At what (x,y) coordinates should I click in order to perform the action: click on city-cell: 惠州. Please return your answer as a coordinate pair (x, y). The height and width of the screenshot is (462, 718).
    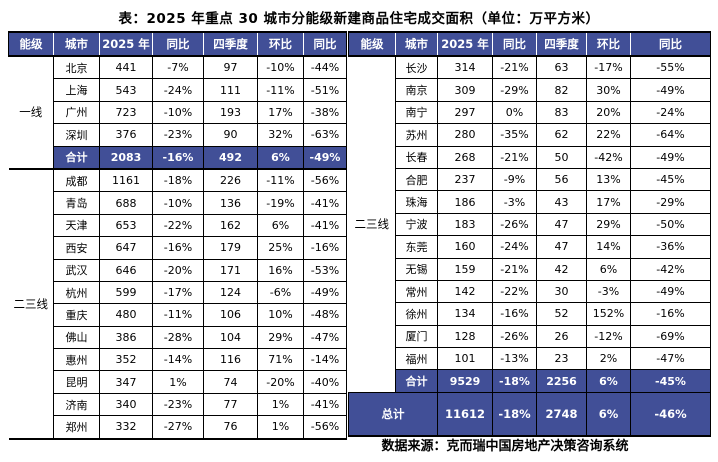
    Looking at the image, I should click on (76, 360).